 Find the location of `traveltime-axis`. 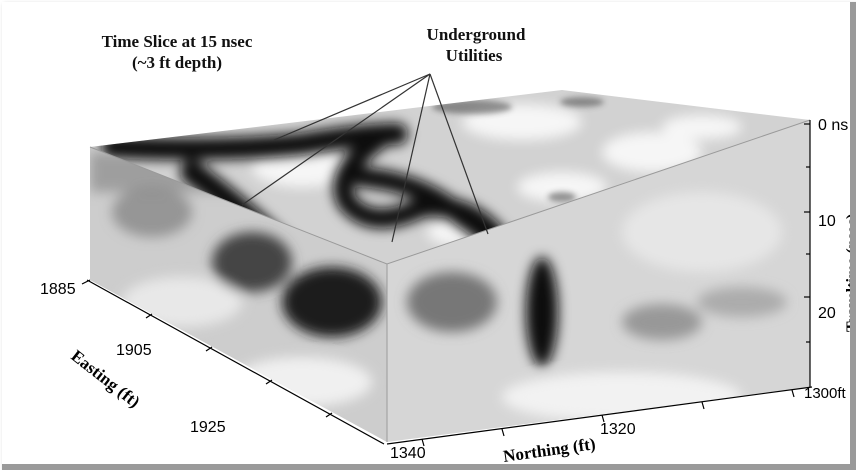

traveltime-axis is located at coordinates (807, 253).